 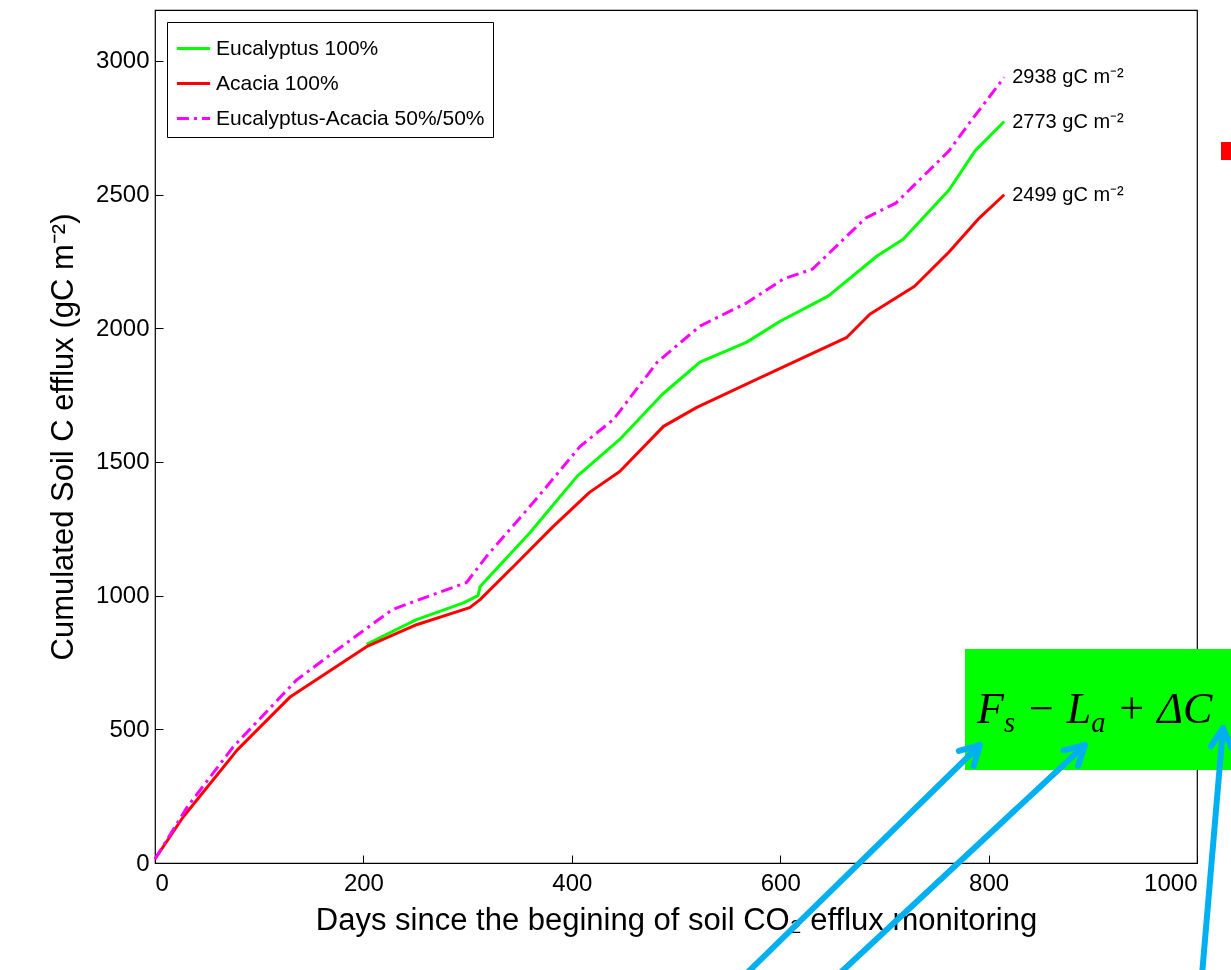 What do you see at coordinates (123, 60) in the screenshot?
I see `y-tick-label: 3000` at bounding box center [123, 60].